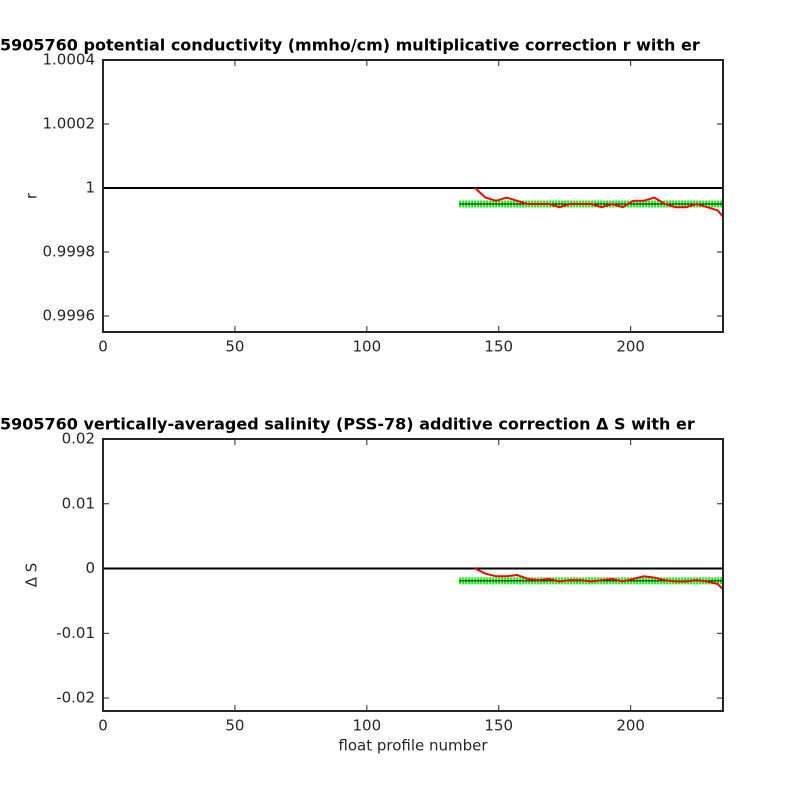 Image resolution: width=800 pixels, height=800 pixels. I want to click on y-tick-label: 1, so click(90, 188).